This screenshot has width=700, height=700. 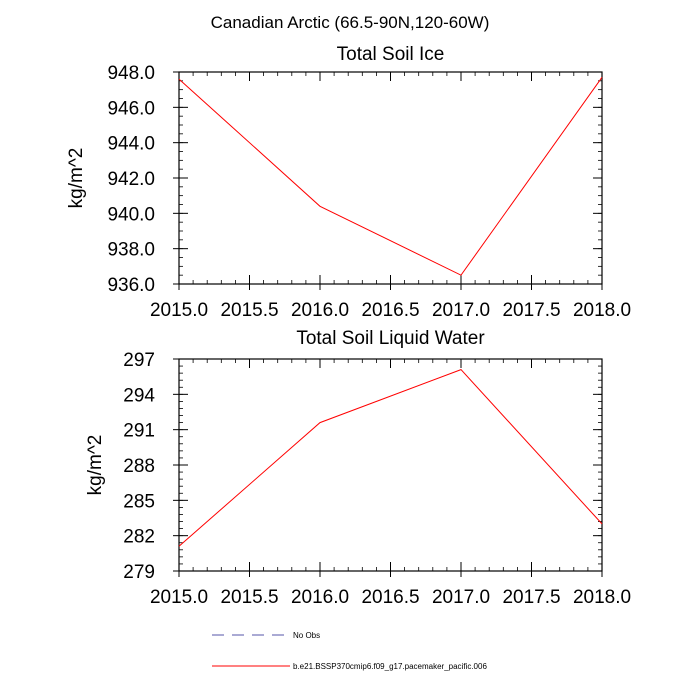 I want to click on chart-1-x-tick-label: 2015.5, so click(x=249, y=597).